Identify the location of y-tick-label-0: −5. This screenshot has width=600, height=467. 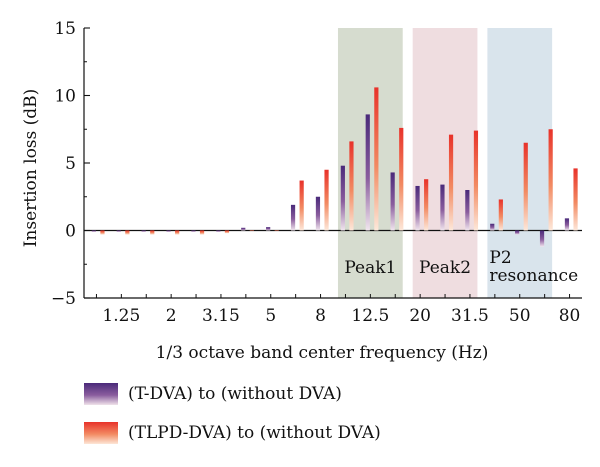
(63, 299).